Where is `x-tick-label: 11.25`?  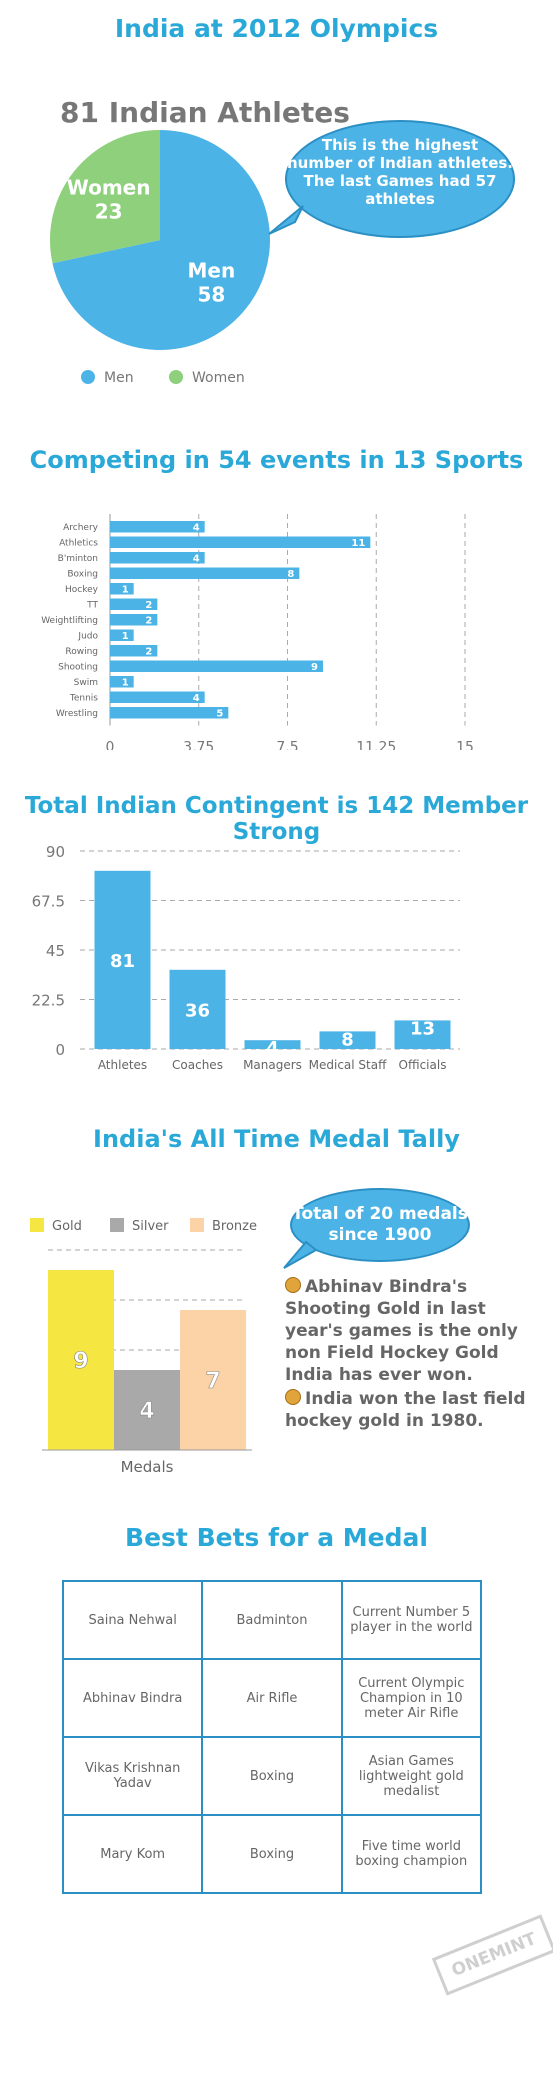
x-tick-label: 11.25 is located at coordinates (376, 745).